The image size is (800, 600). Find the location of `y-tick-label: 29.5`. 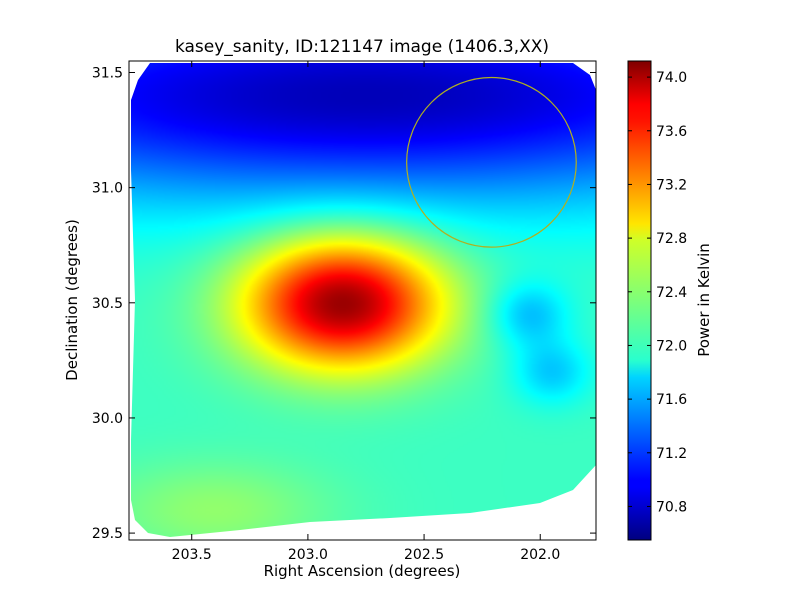

y-tick-label: 29.5 is located at coordinates (107, 534).